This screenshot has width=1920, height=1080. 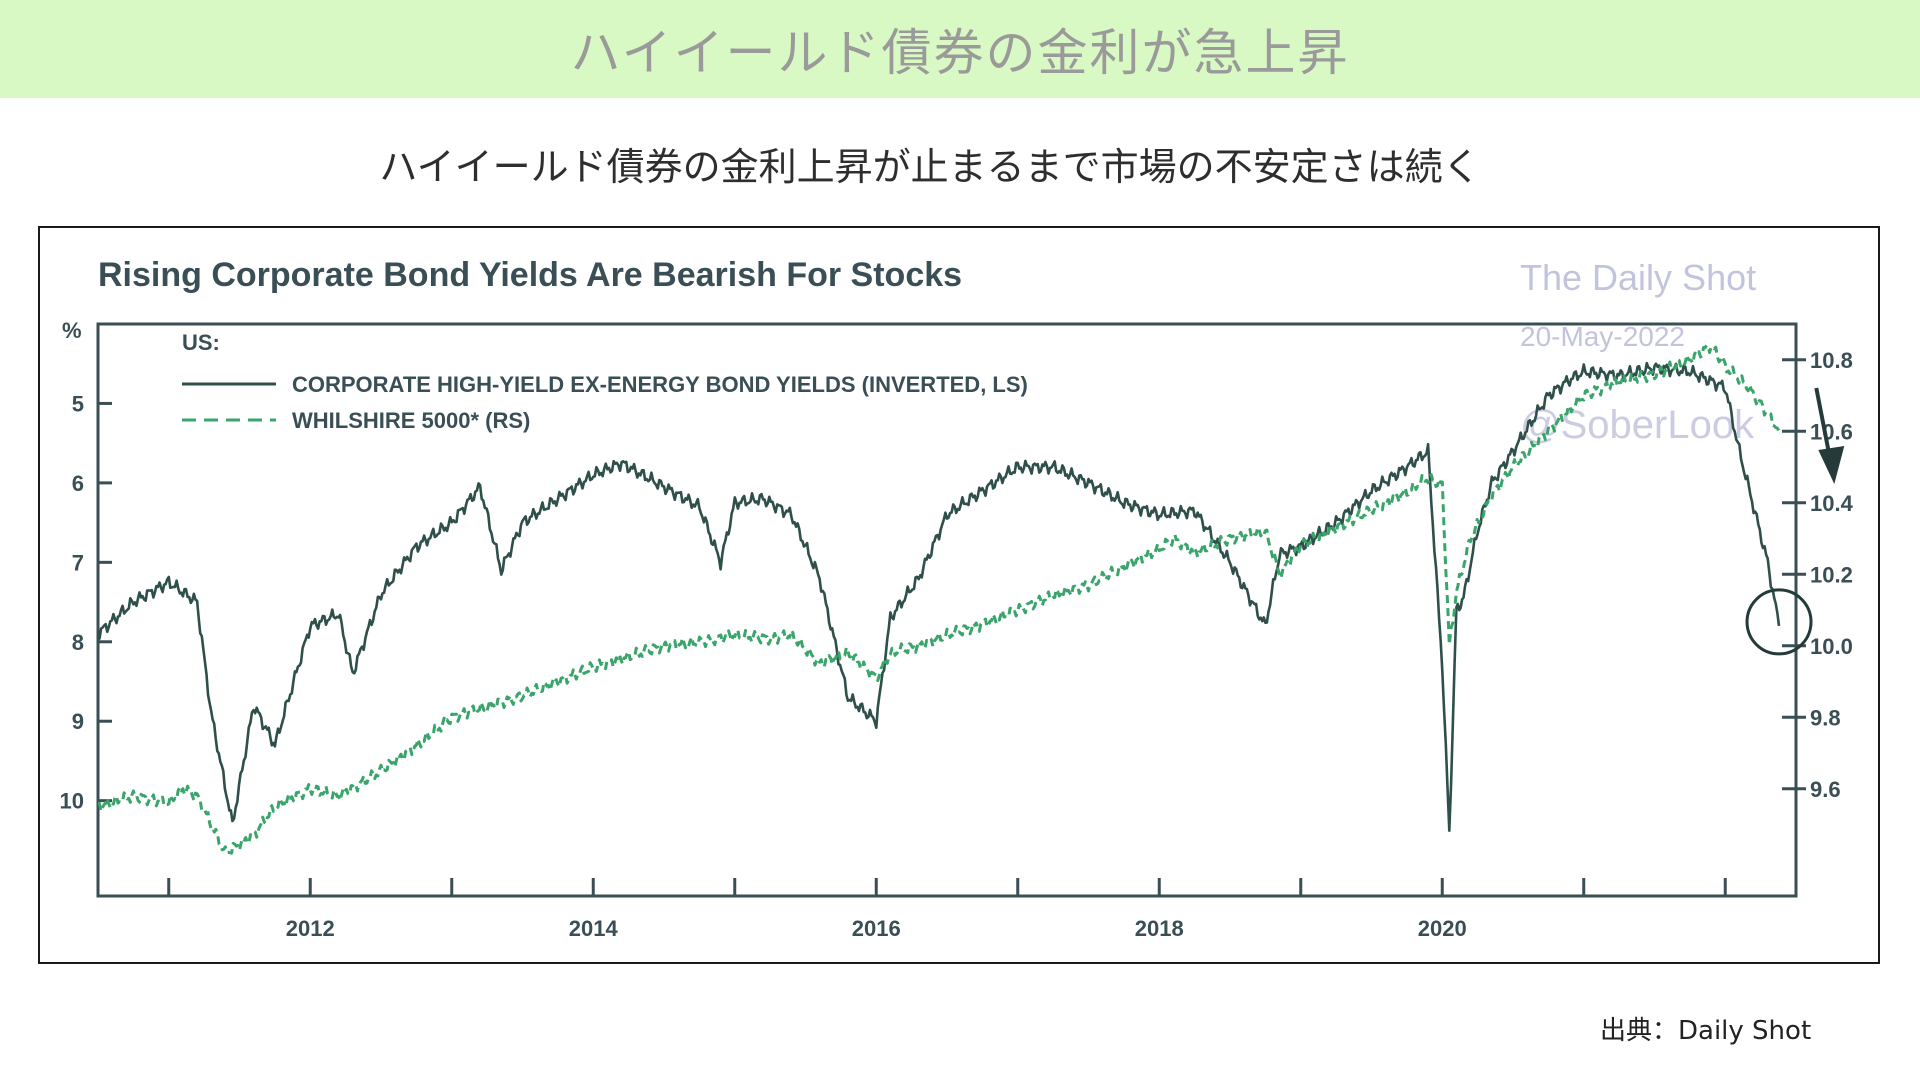 What do you see at coordinates (78, 562) in the screenshot?
I see `left-tick-label: 7` at bounding box center [78, 562].